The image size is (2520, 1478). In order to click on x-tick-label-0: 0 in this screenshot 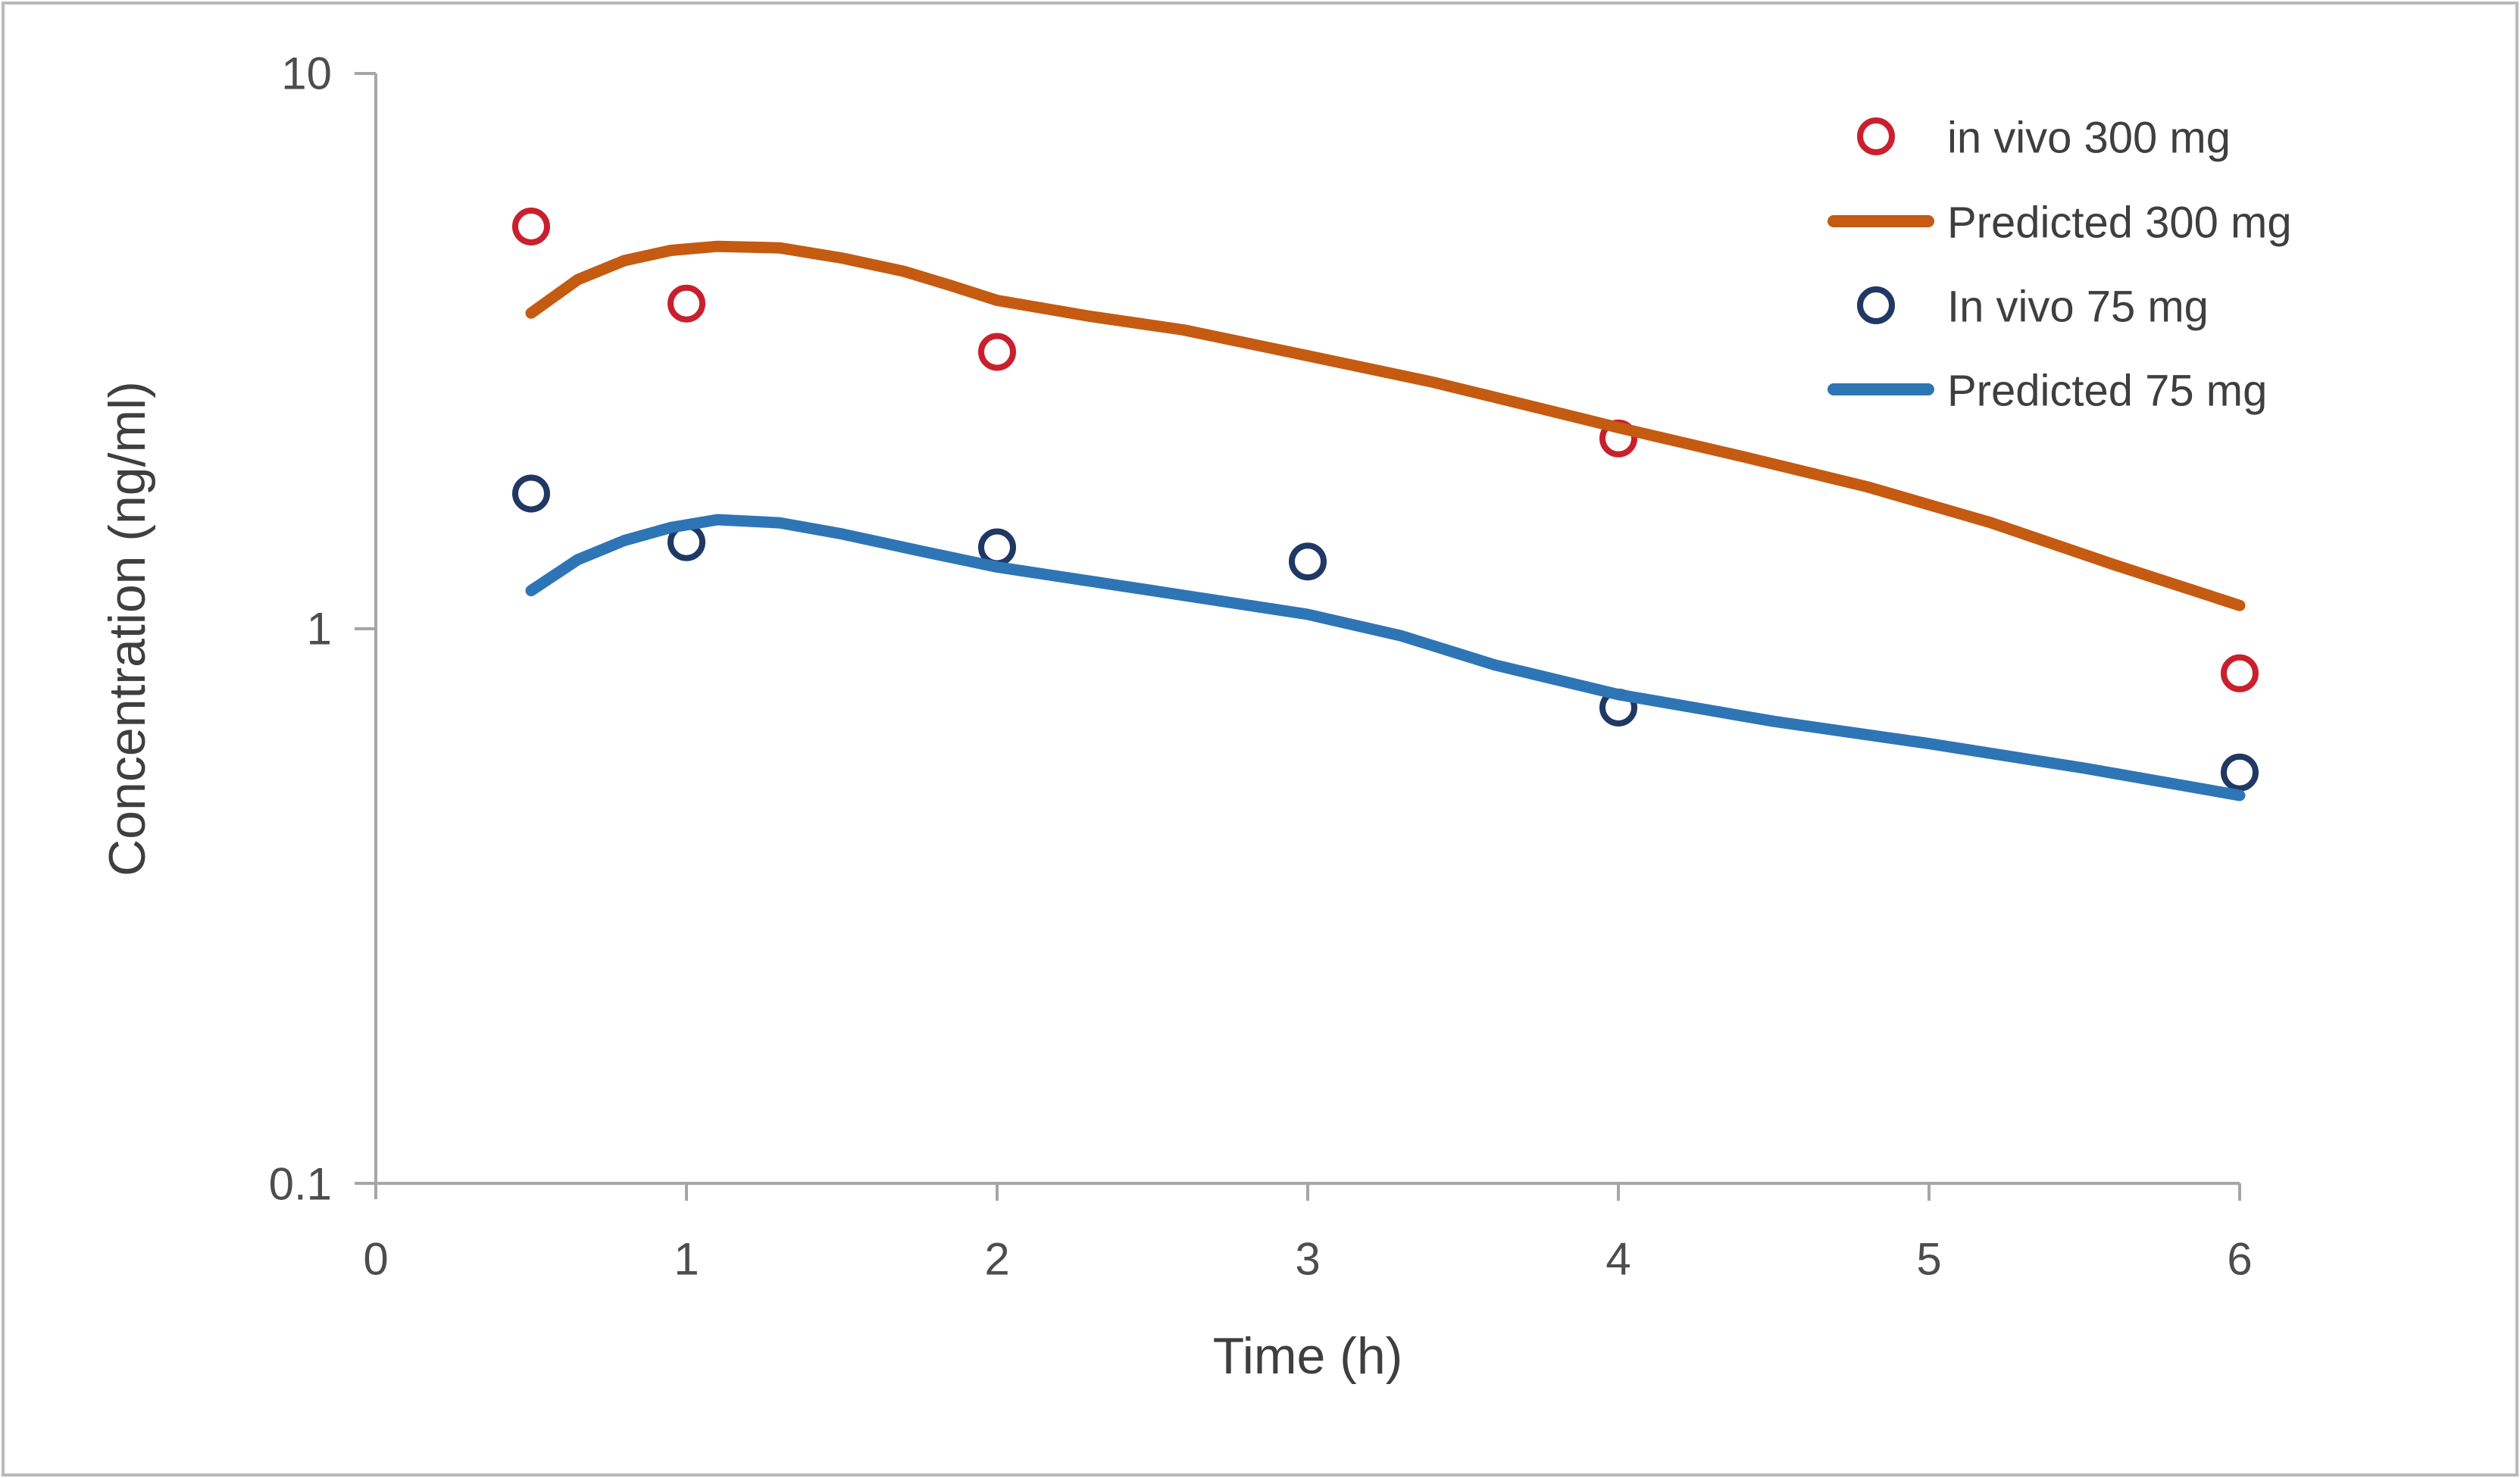, I will do `click(375, 1259)`.